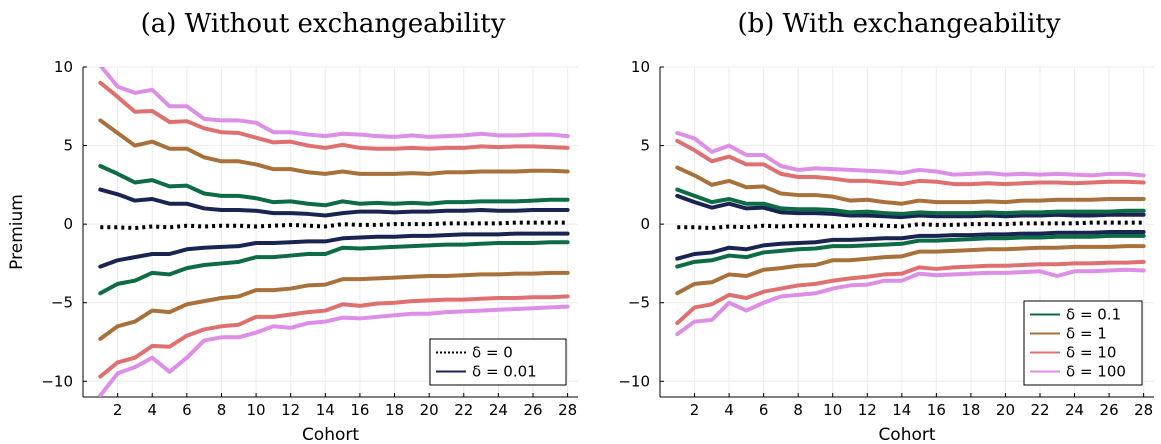  I want to click on legend: δ = 0δ = 0.01, so click(498, 362).